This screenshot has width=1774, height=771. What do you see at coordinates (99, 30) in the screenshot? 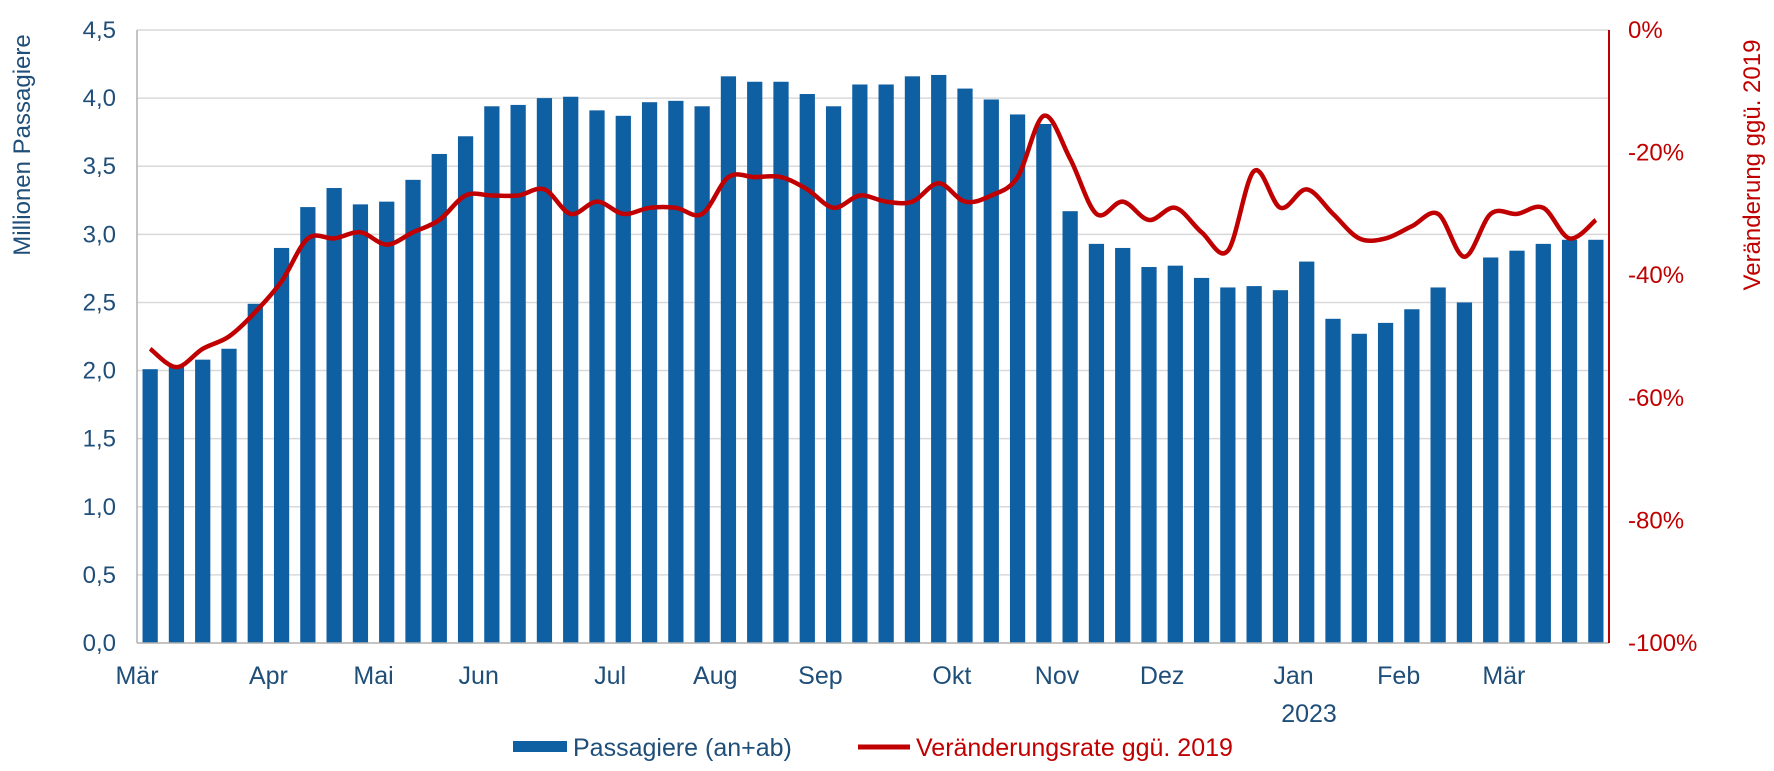
I see `y-left-tick-label: 4,5` at bounding box center [99, 30].